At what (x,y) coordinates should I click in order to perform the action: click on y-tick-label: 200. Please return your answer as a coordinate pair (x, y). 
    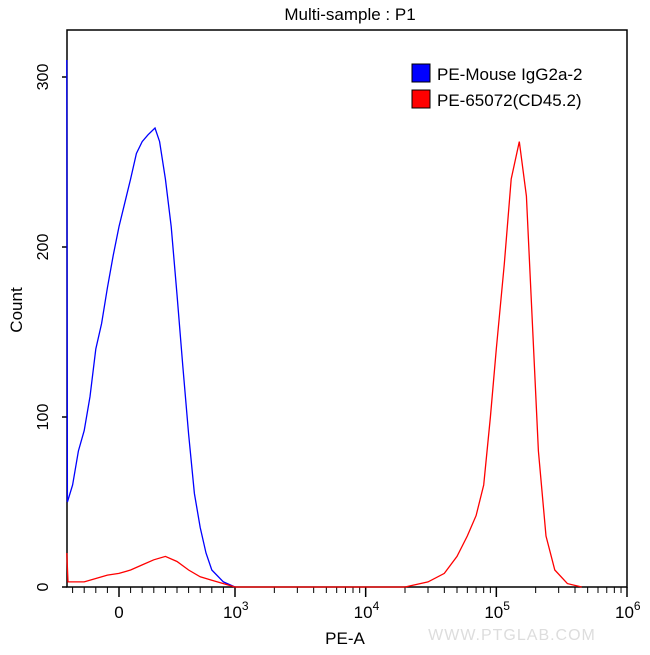
    Looking at the image, I should click on (43, 247).